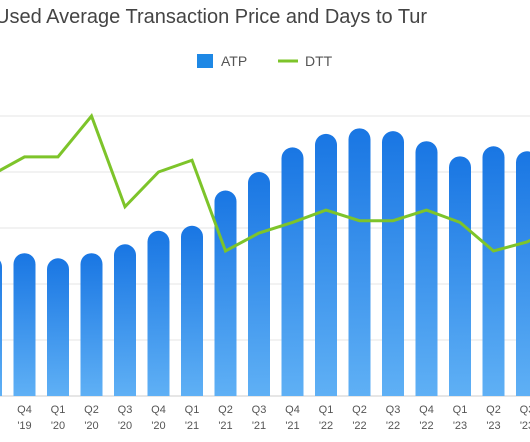 Image resolution: width=530 pixels, height=442 pixels. Describe the element at coordinates (234, 61) in the screenshot. I see `legend-atp-label: ATP` at that location.